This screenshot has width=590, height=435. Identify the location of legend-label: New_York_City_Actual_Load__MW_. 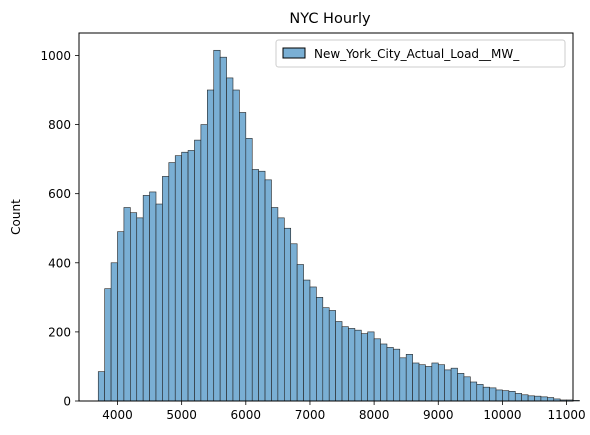
(417, 54).